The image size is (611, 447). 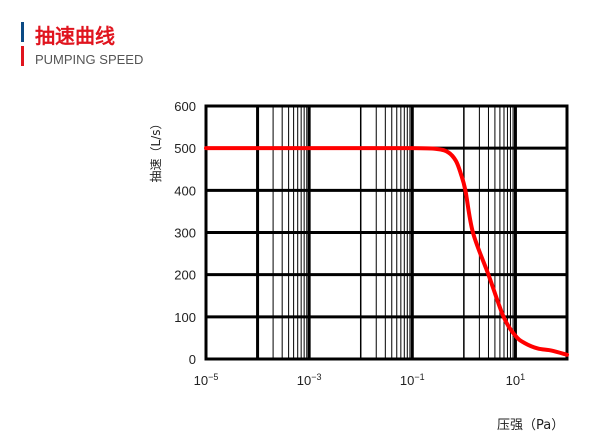 What do you see at coordinates (156, 150) in the screenshot?
I see `y-axis-label: 抽速（L/s）` at bounding box center [156, 150].